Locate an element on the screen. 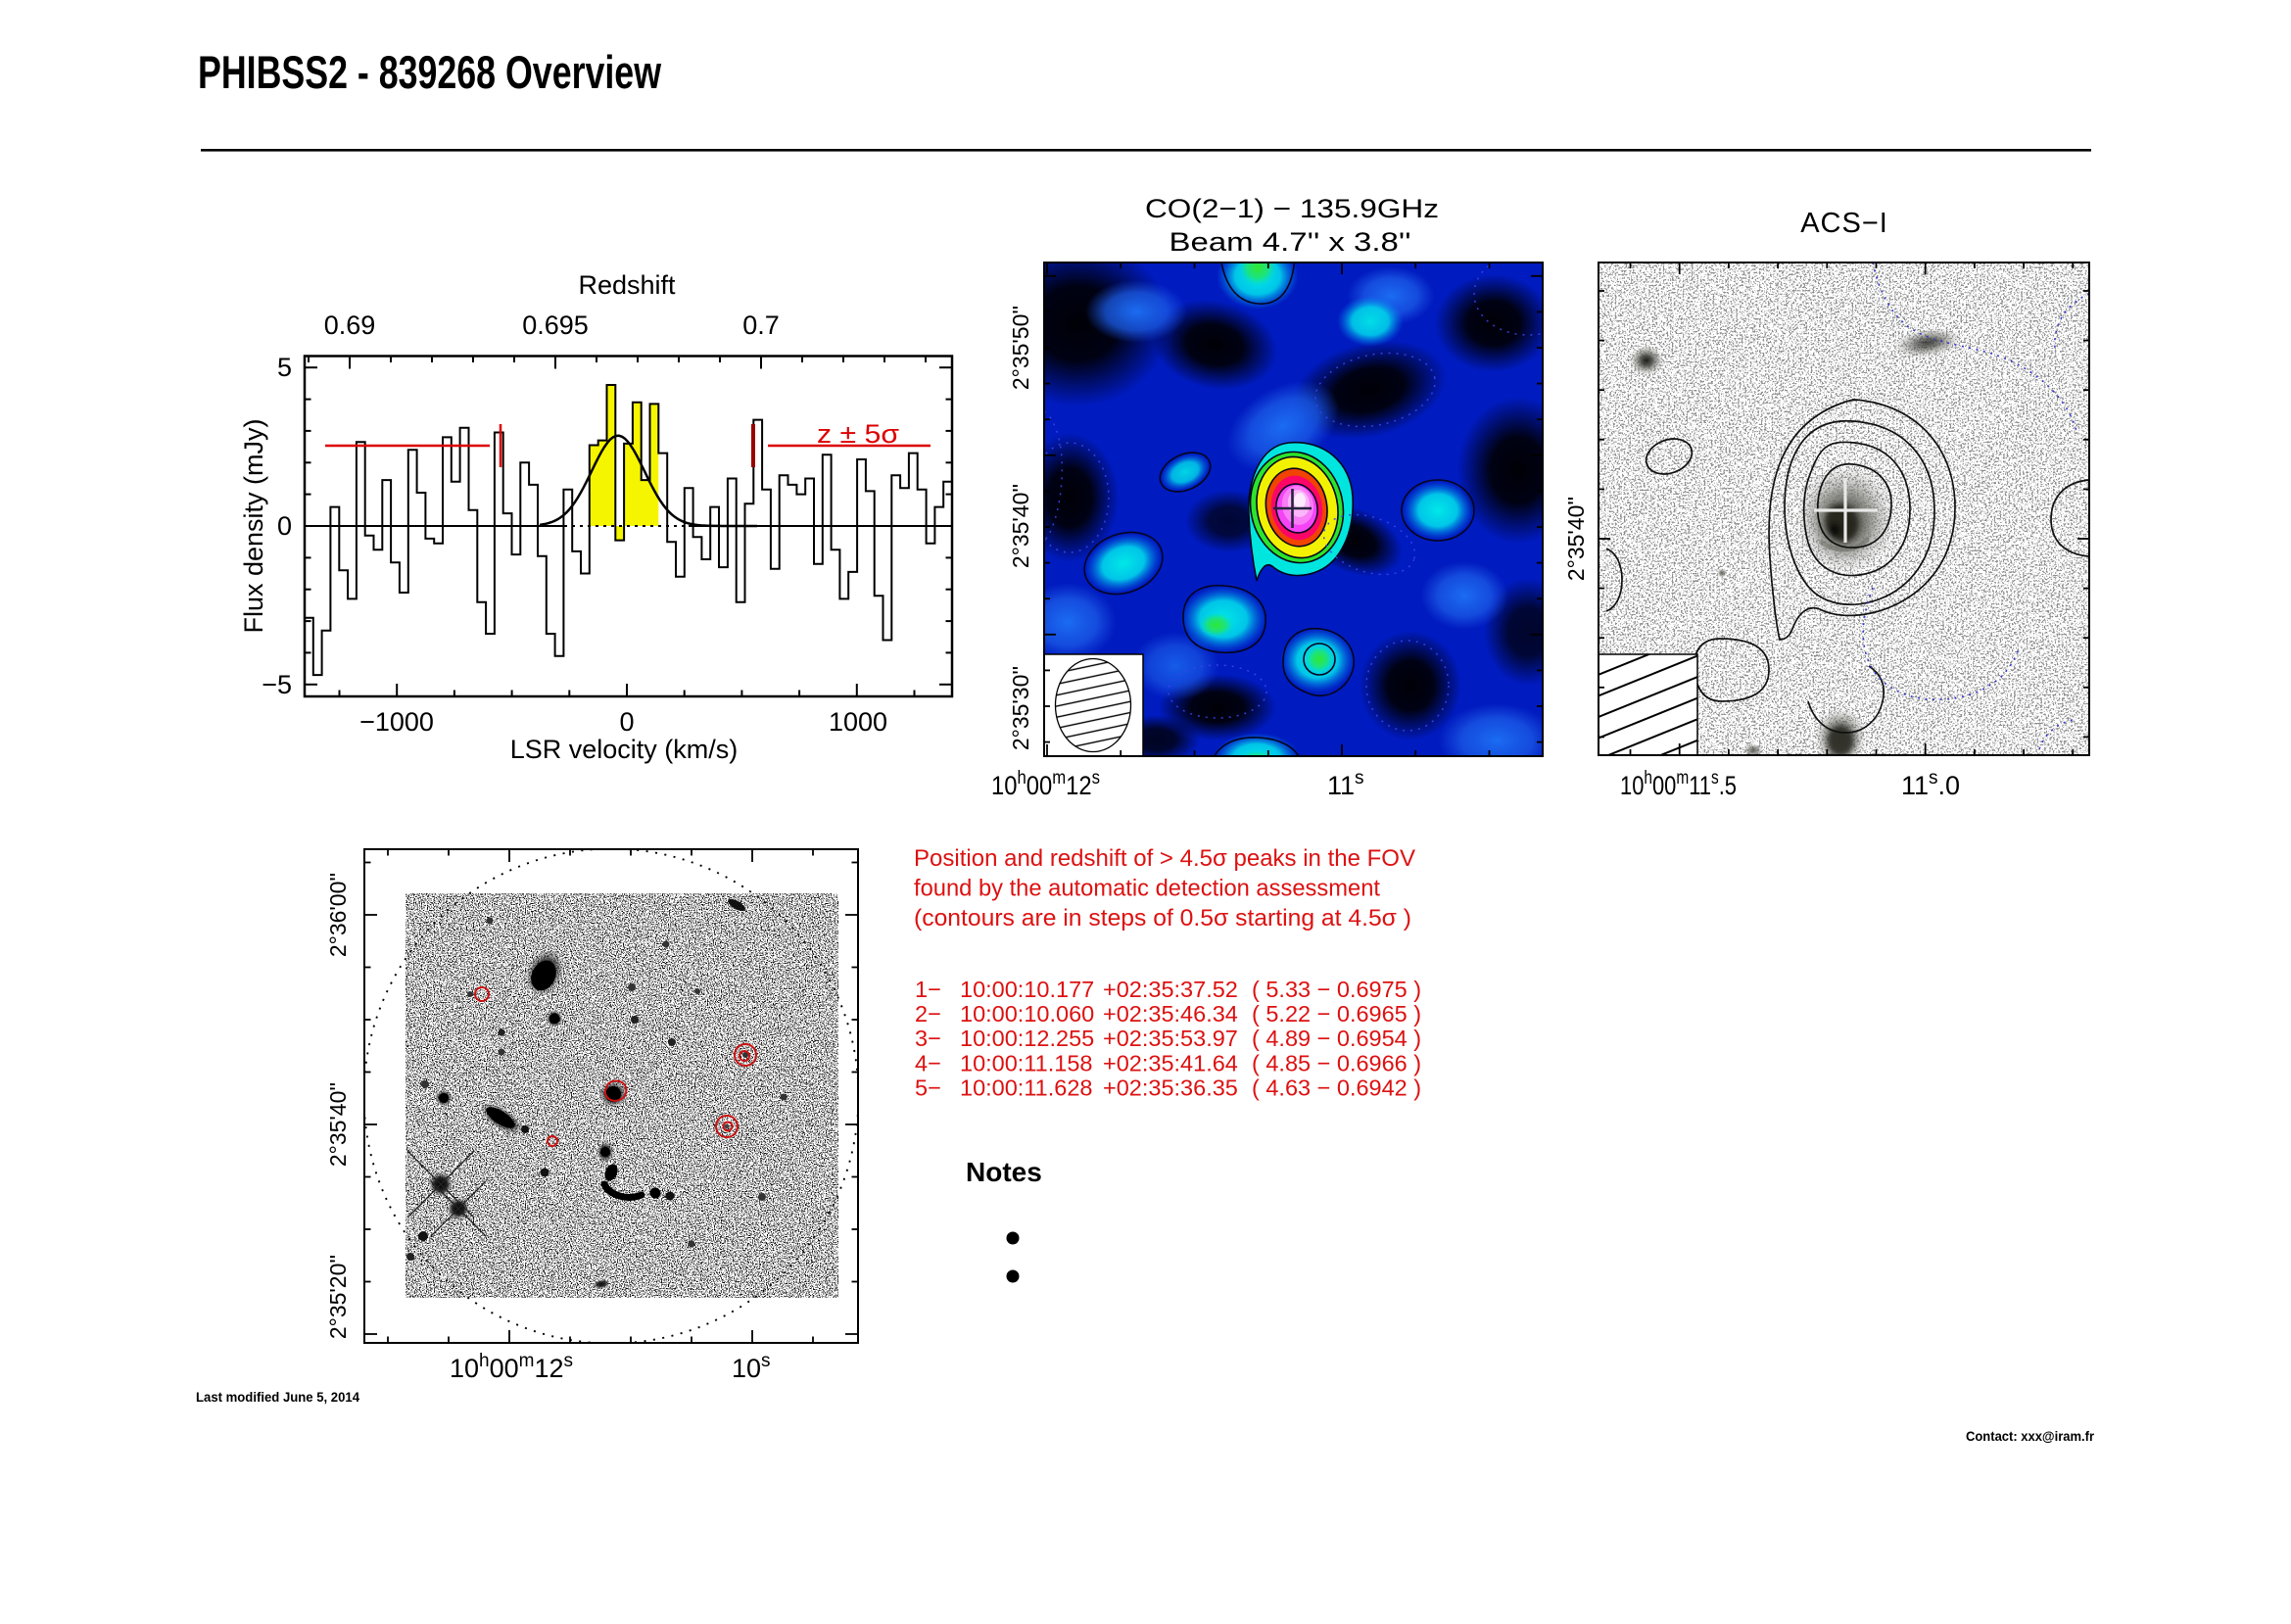 The height and width of the screenshot is (1624, 2291). svg-text: ( 5.22 − 0.6965 ) is located at coordinates (1336, 1014).